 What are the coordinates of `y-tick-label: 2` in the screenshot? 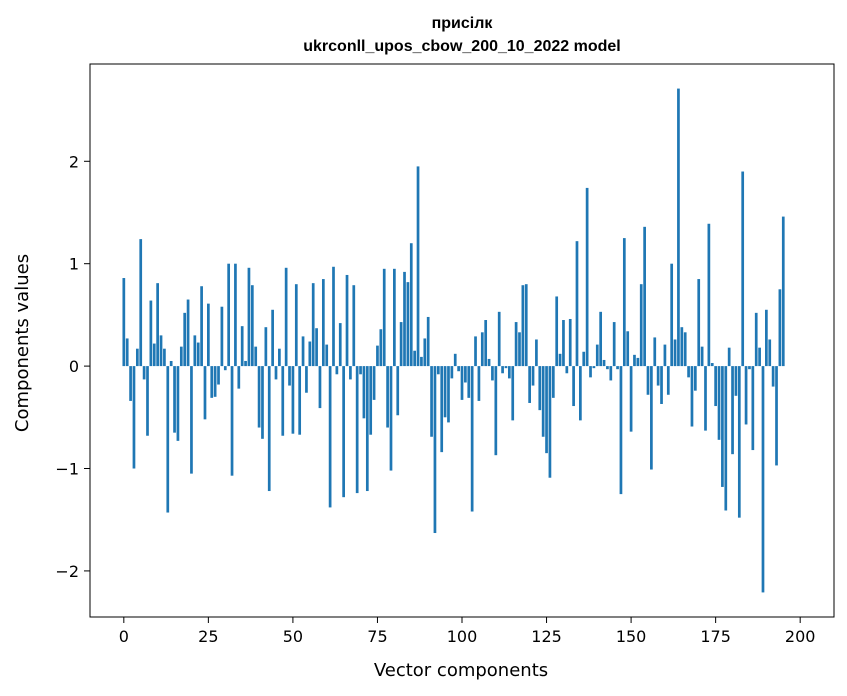 It's located at (74, 161).